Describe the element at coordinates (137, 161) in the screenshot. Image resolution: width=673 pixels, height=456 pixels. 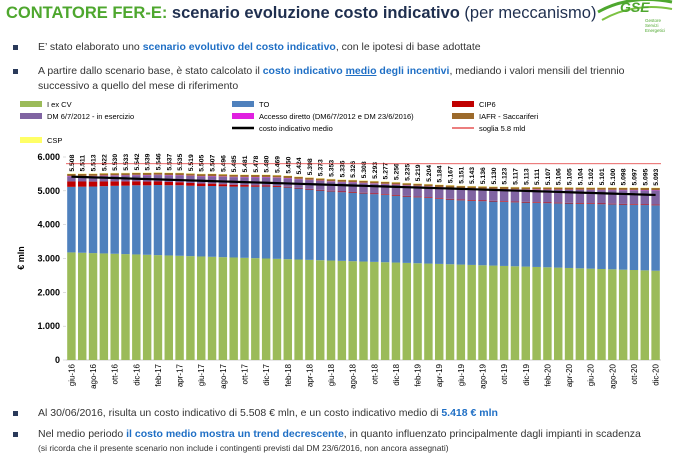
I see `total-label: 5.542` at that location.